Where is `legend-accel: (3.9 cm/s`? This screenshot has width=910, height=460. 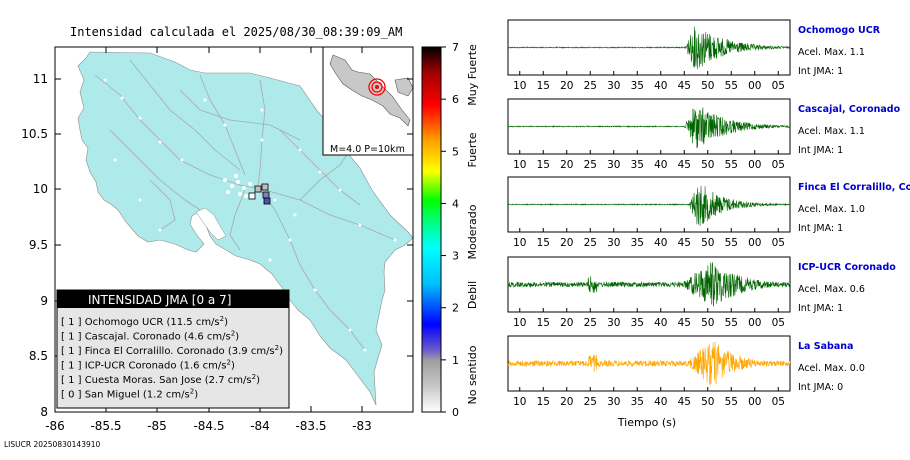
legend-accel: (3.9 cm/s is located at coordinates (251, 351).